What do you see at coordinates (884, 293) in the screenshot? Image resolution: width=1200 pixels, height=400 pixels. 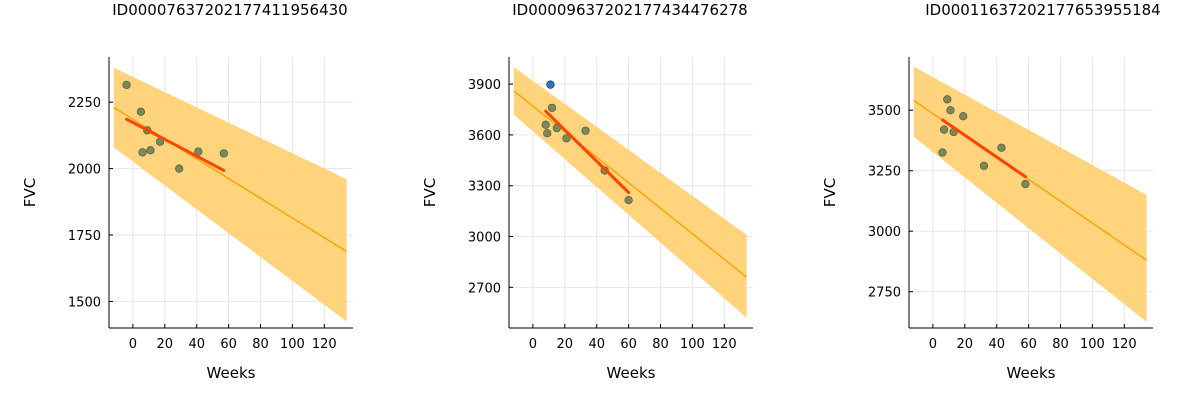 I see `y-tick-label: 2750` at bounding box center [884, 293].